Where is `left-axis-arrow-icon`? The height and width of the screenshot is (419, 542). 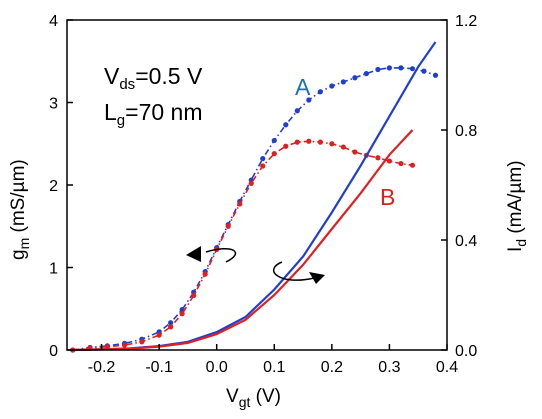 left-axis-arrow-icon is located at coordinates (221, 255).